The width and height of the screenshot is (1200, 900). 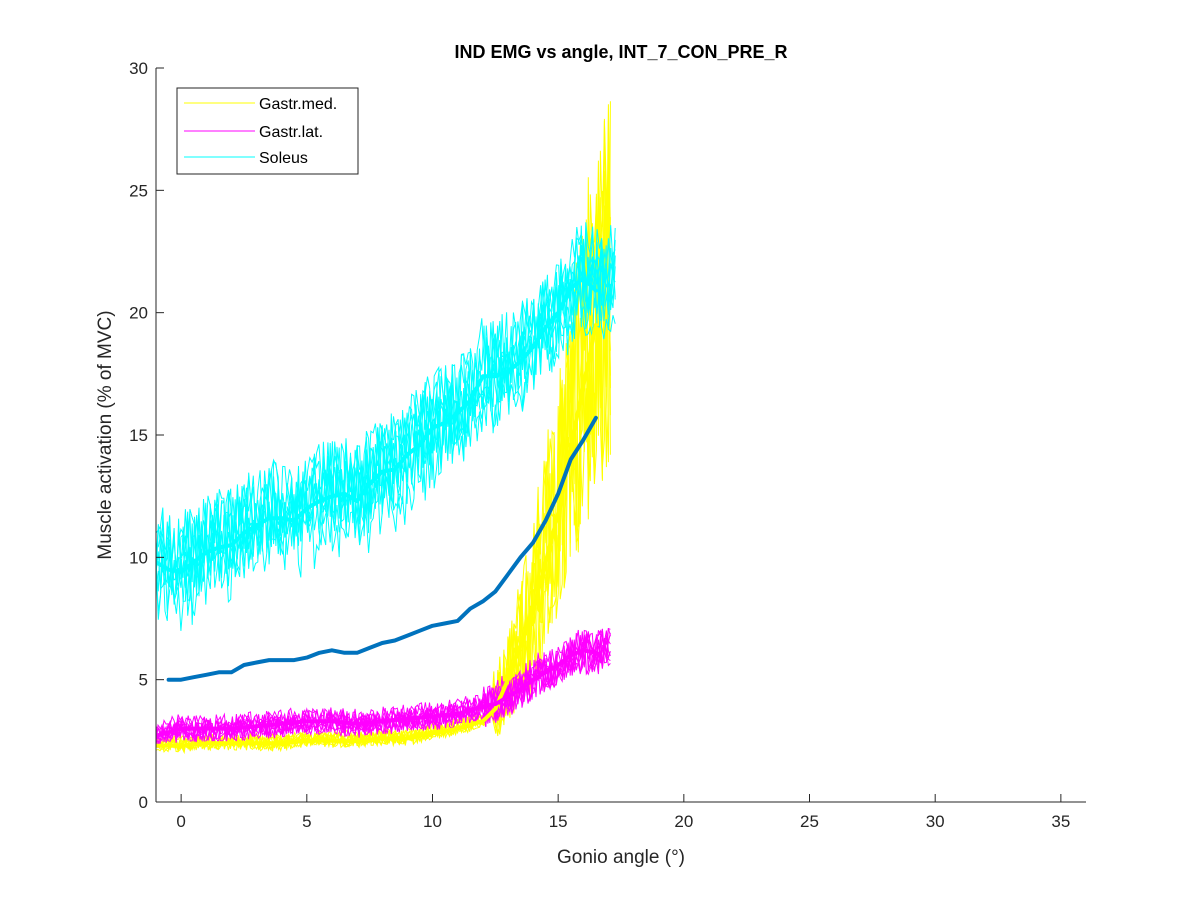 I want to click on mean-line-average, so click(x=382, y=548).